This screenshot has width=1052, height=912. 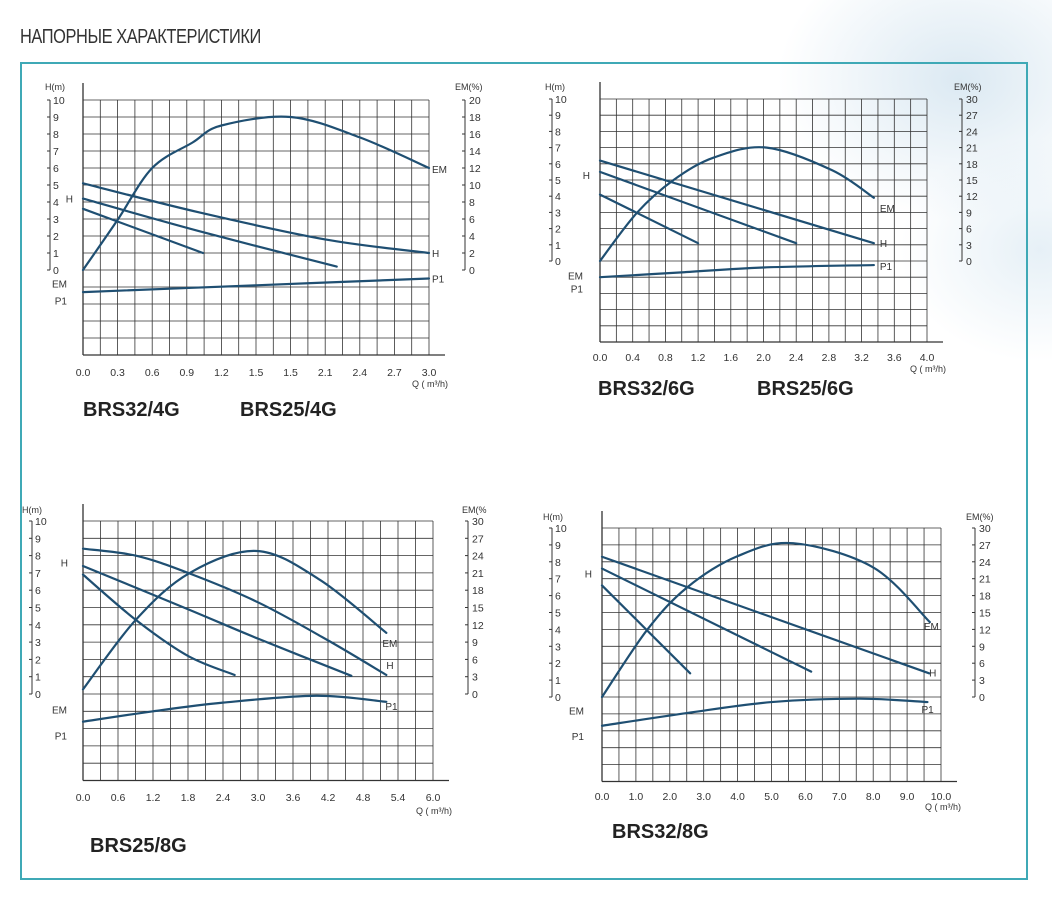 I want to click on x-tick-label: 1.0, so click(x=636, y=797).